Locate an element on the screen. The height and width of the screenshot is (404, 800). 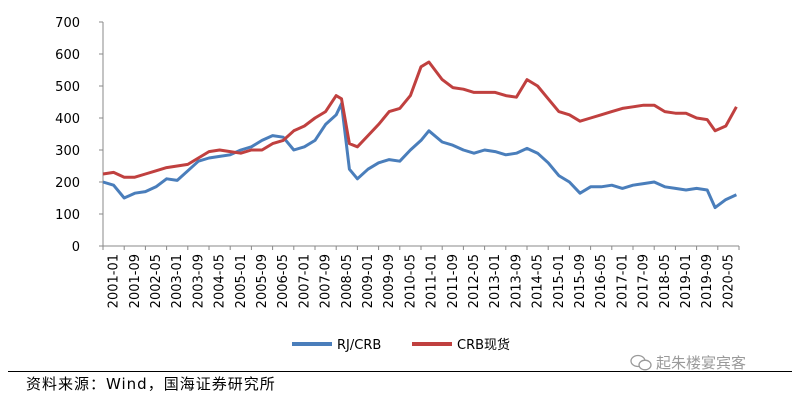
x-tick-label: 2012-05 is located at coordinates (474, 281).